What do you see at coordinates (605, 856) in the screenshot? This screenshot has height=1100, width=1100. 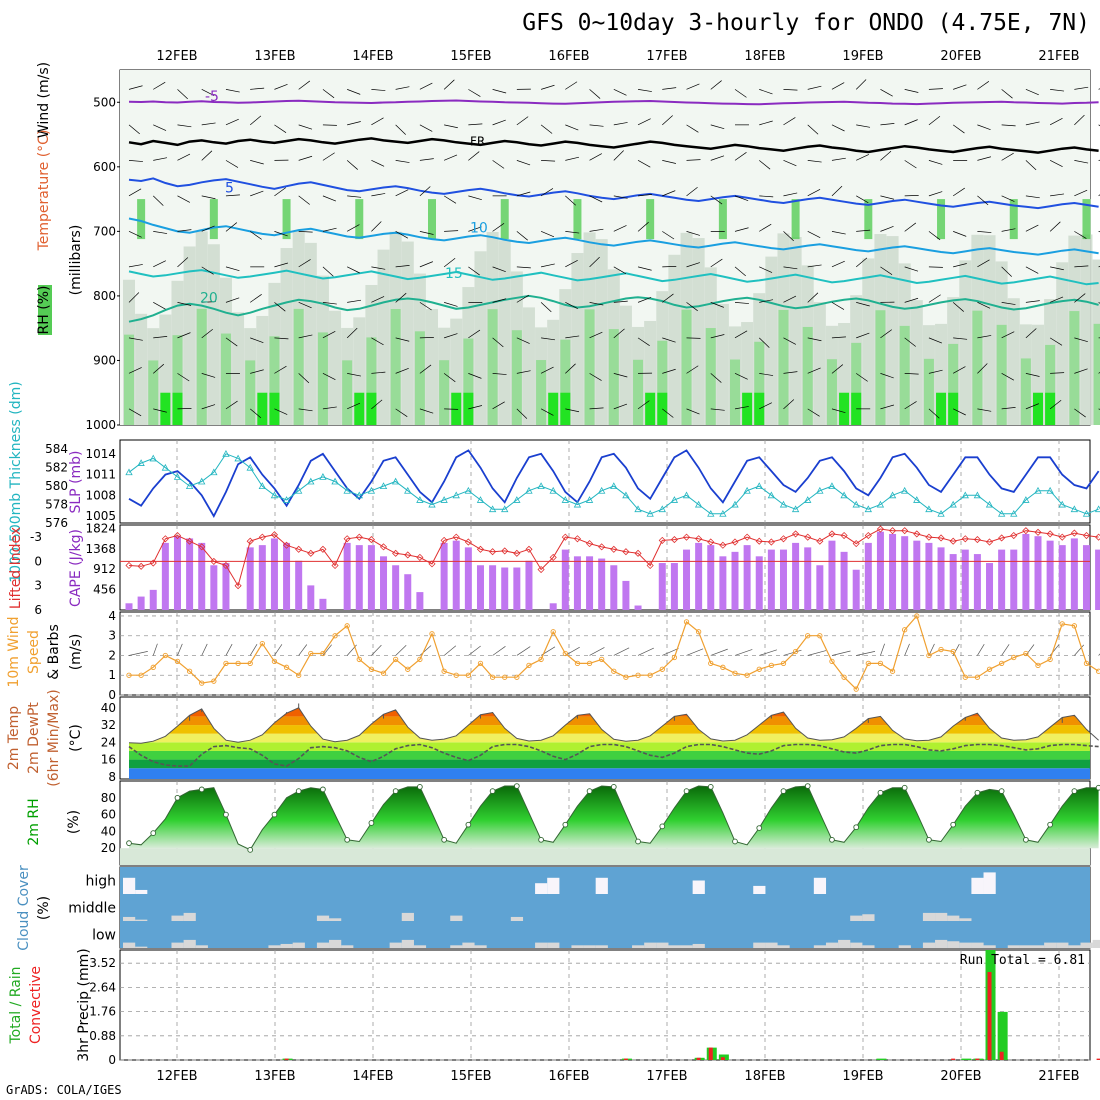 I see `rh-base` at bounding box center [605, 856].